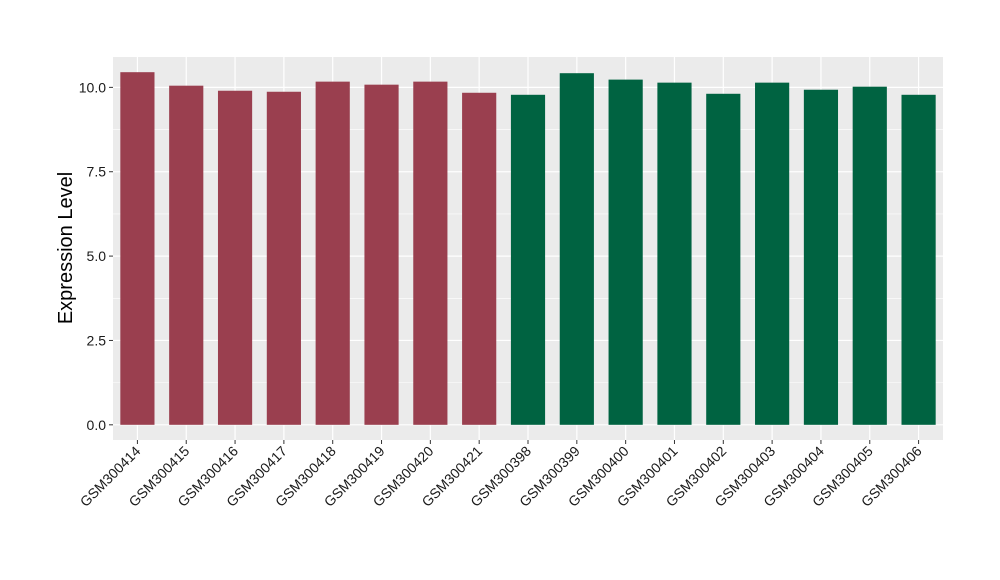  What do you see at coordinates (381, 254) in the screenshot?
I see `bar-GSM300419` at bounding box center [381, 254].